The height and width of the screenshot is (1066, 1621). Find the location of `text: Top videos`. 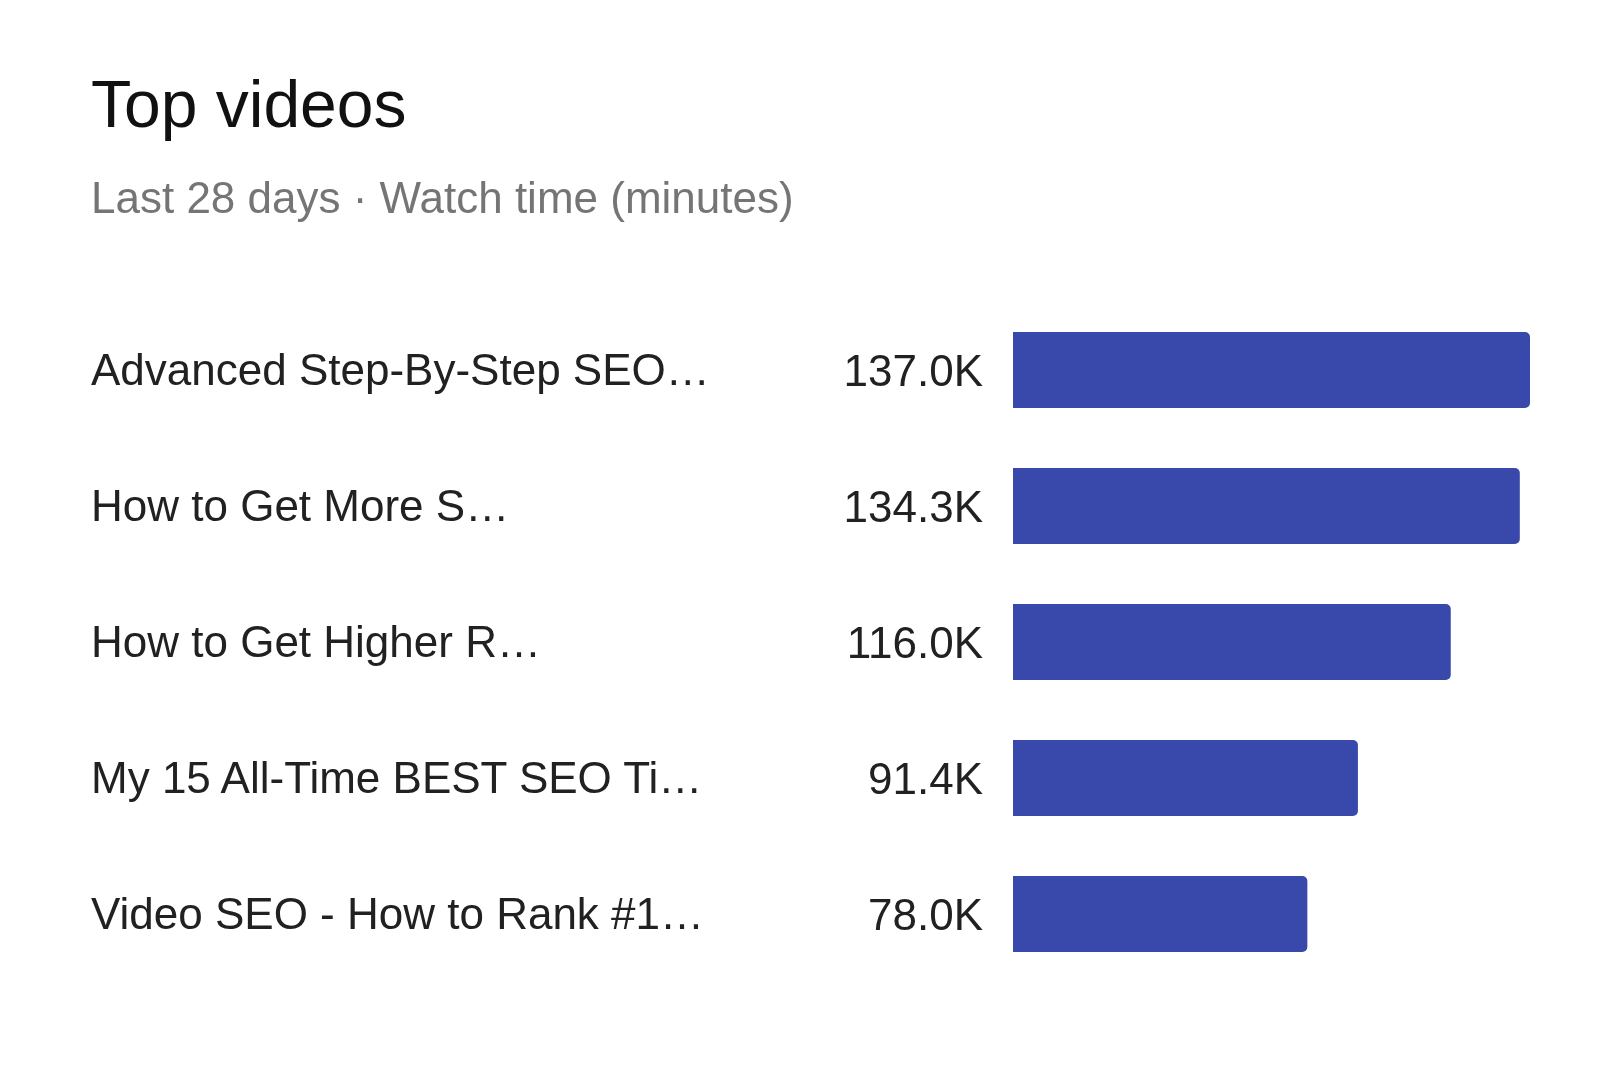

text: Top videos is located at coordinates (249, 104).